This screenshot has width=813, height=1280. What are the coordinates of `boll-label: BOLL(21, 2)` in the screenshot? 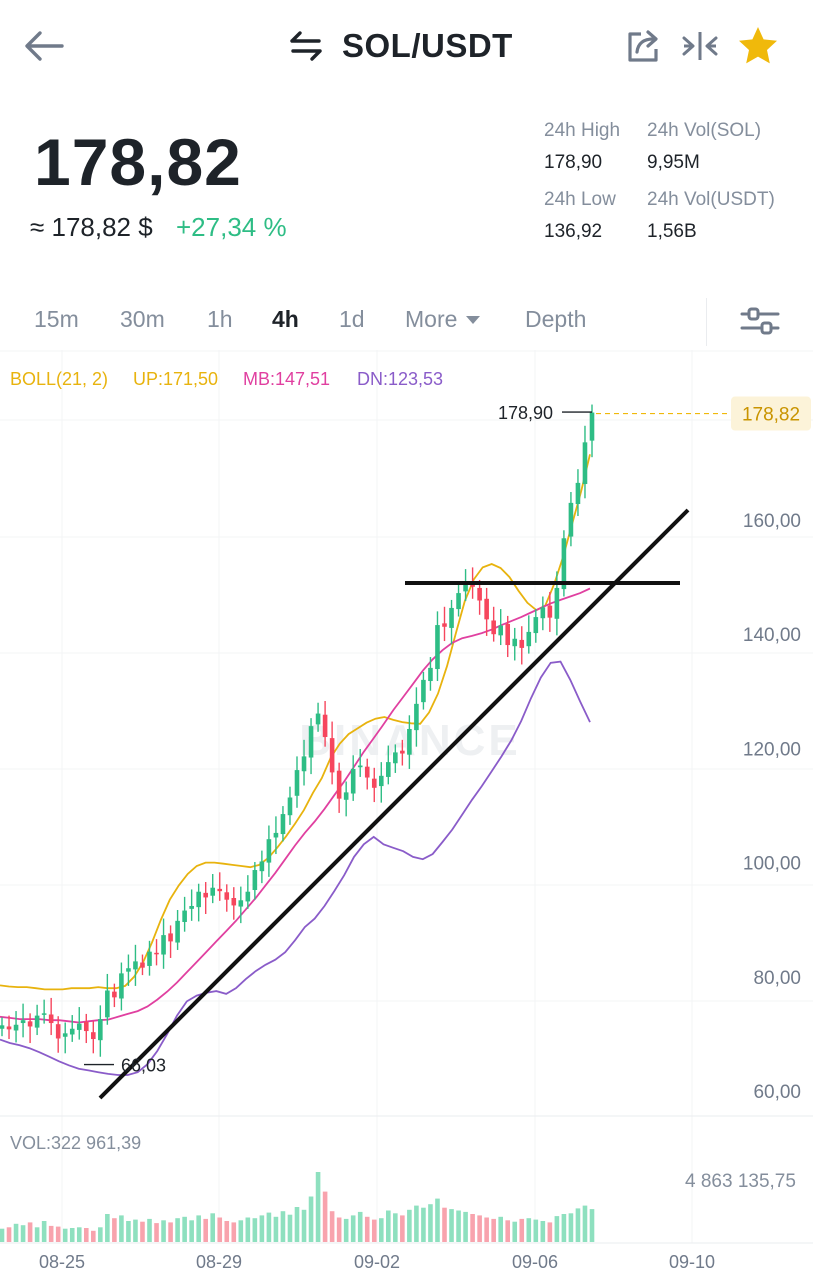 It's located at (59, 379).